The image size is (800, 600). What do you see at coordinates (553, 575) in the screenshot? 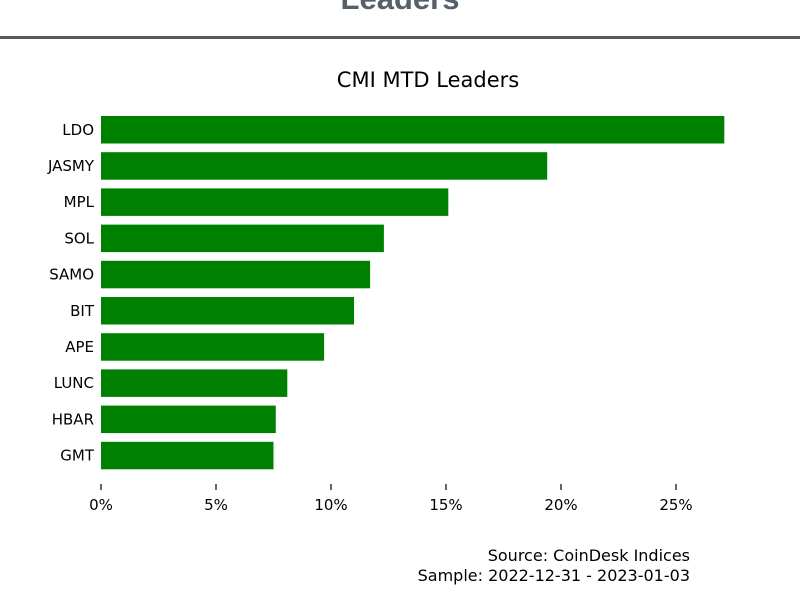
I see `sample-note: Sample: 2022-12-31 - 2023-01-03` at bounding box center [553, 575].